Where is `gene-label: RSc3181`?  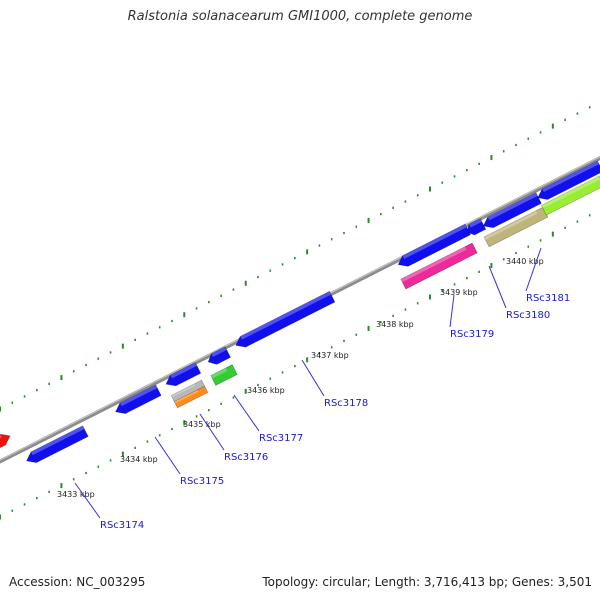
gene-label: RSc3181 is located at coordinates (548, 298).